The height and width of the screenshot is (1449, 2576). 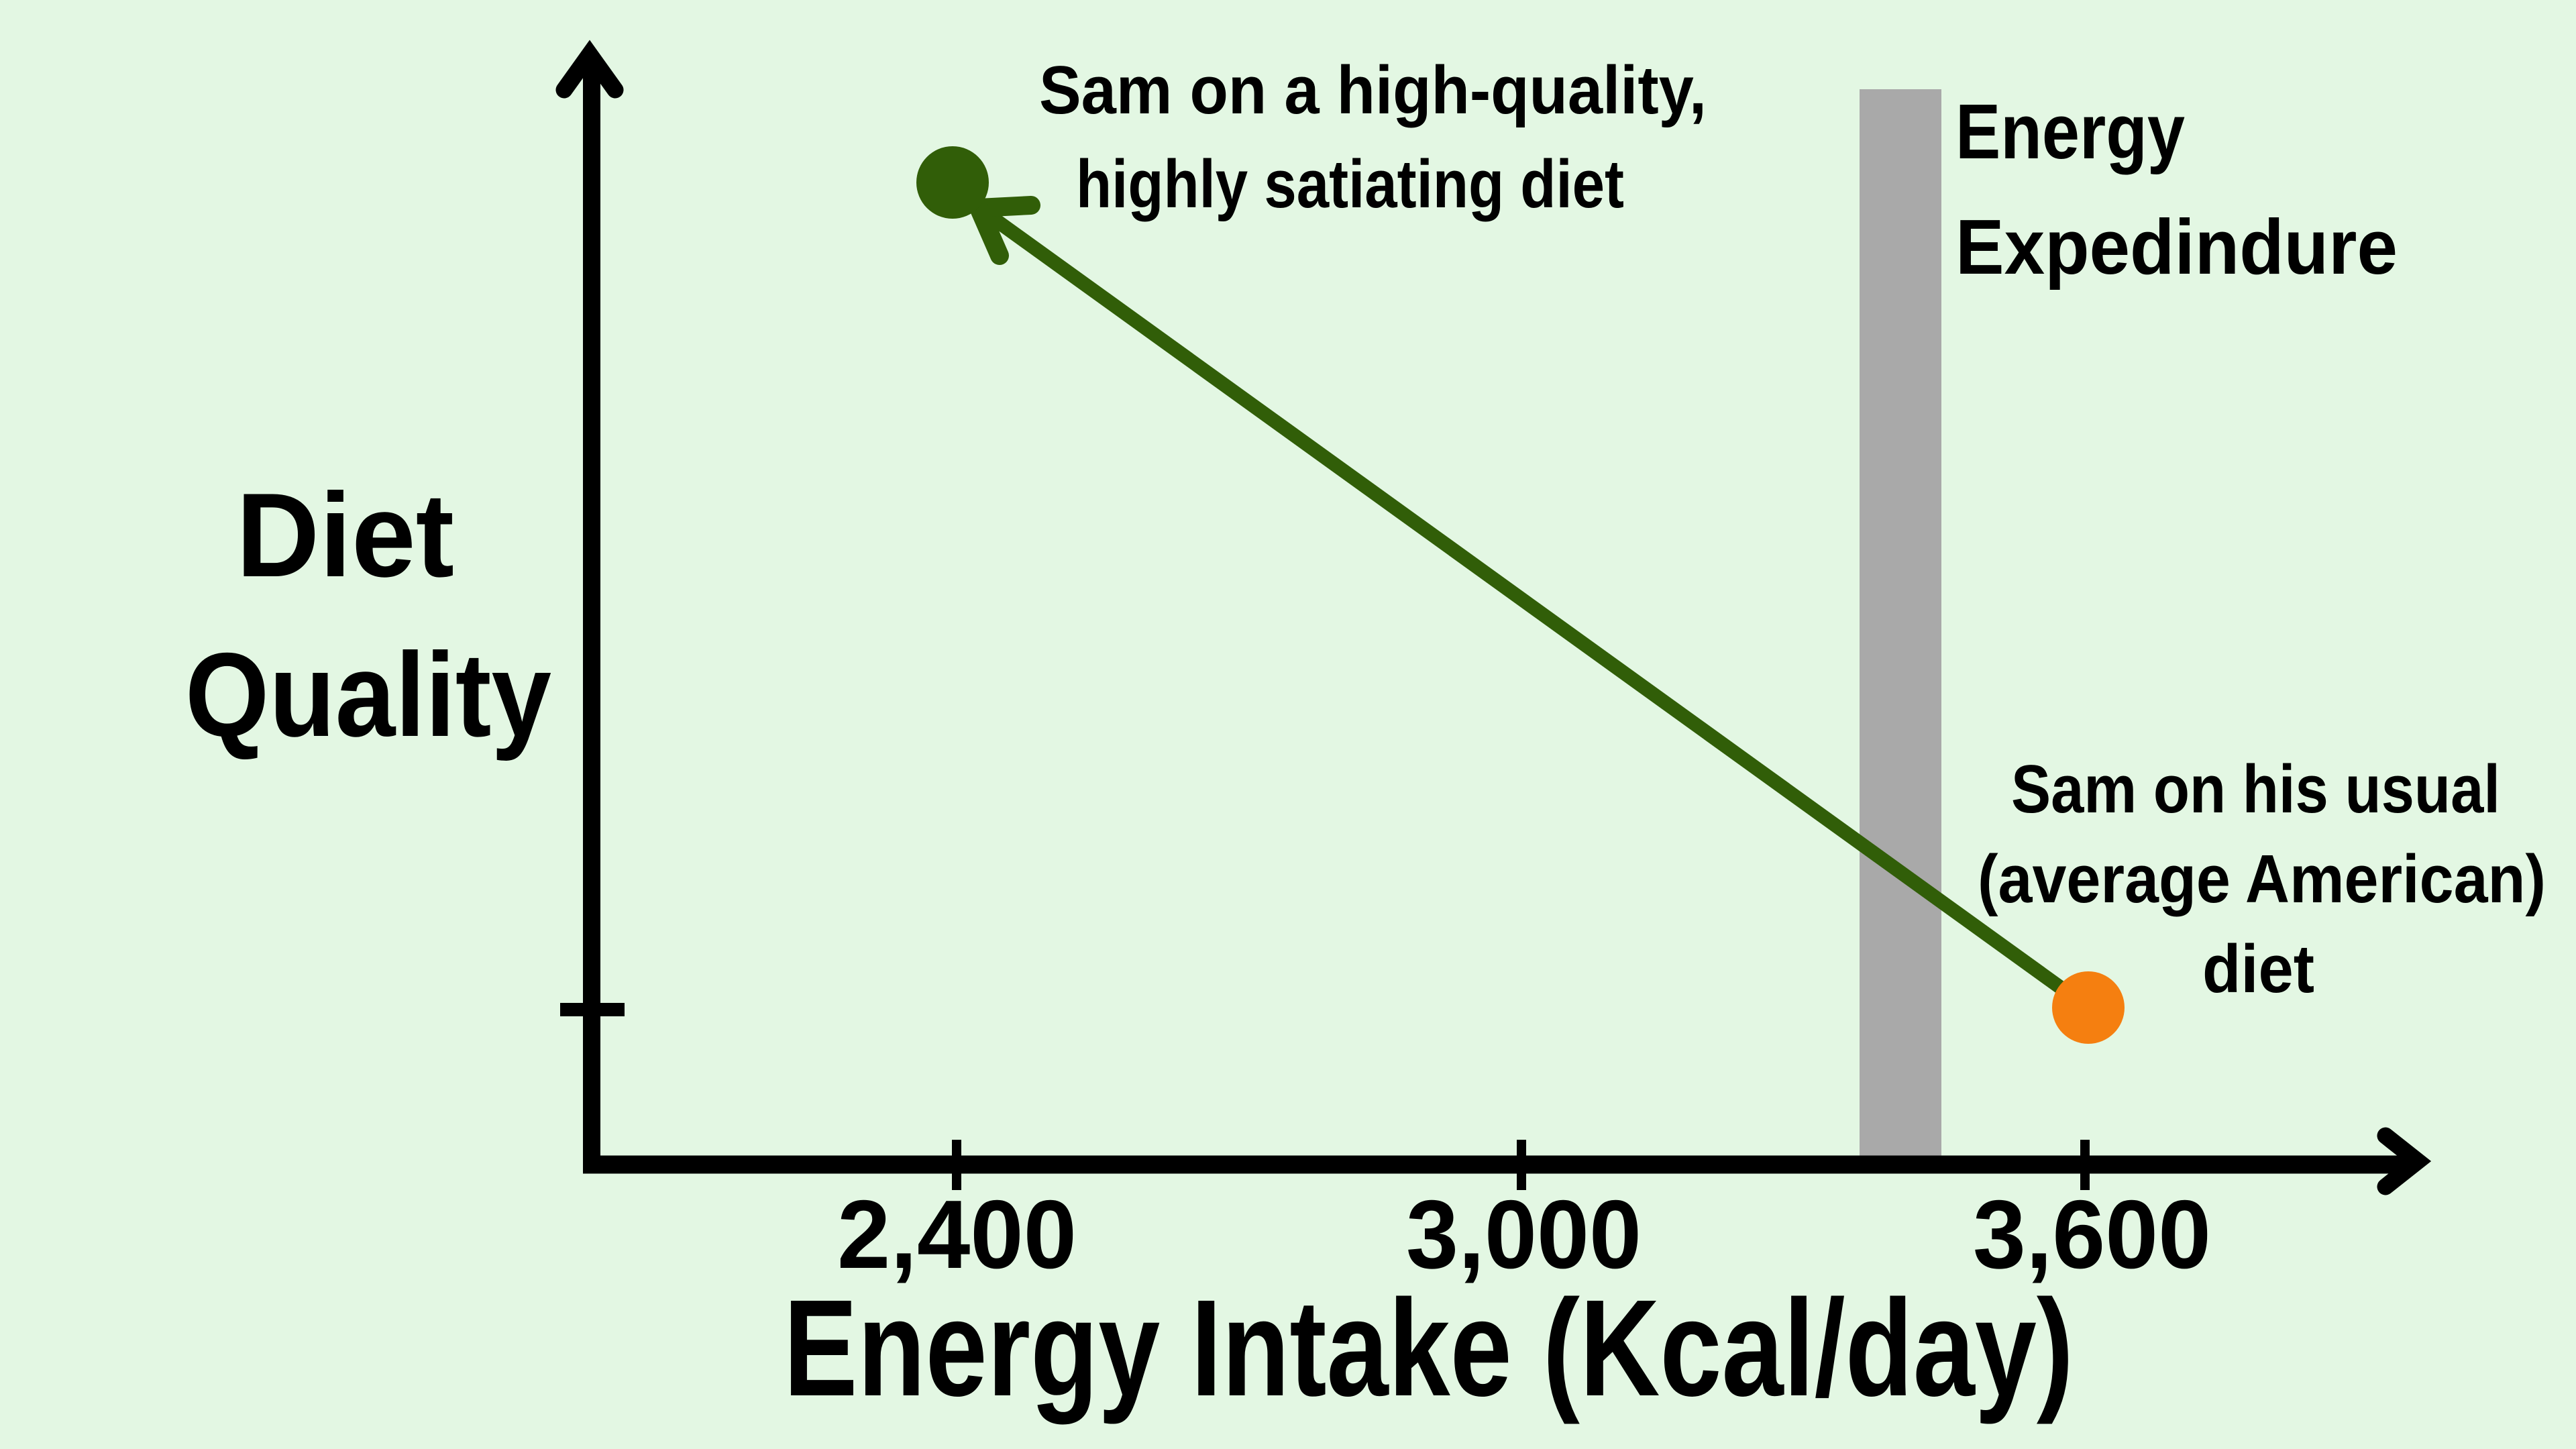 I want to click on svg-text: 3,600, so click(x=2092, y=1234).